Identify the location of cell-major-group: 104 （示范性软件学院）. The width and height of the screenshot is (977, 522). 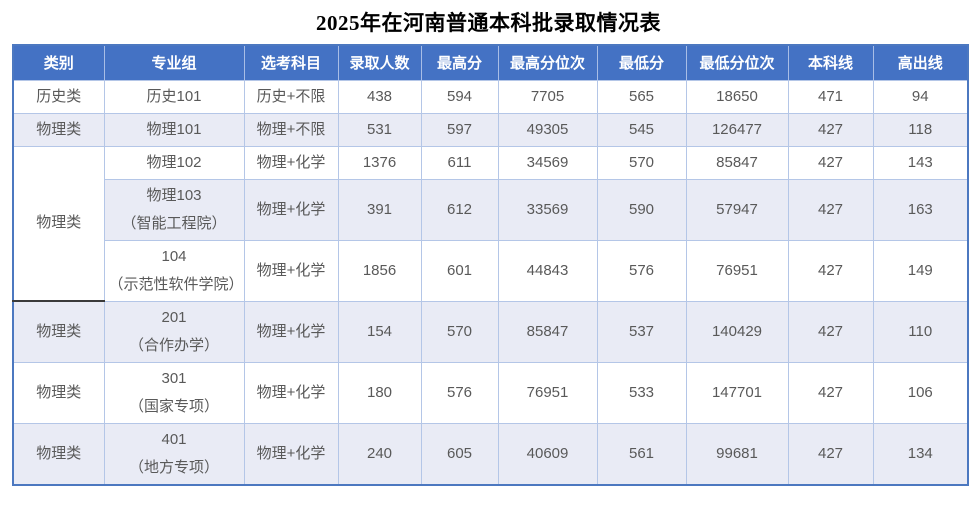
(174, 270).